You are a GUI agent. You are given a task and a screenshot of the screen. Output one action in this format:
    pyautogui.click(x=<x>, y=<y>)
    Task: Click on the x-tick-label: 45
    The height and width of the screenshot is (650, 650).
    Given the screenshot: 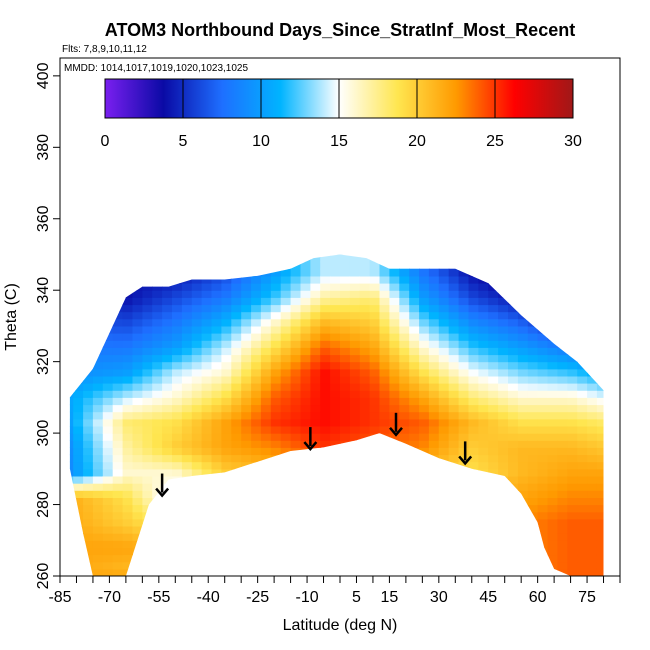 What is the action you would take?
    pyautogui.click(x=488, y=597)
    